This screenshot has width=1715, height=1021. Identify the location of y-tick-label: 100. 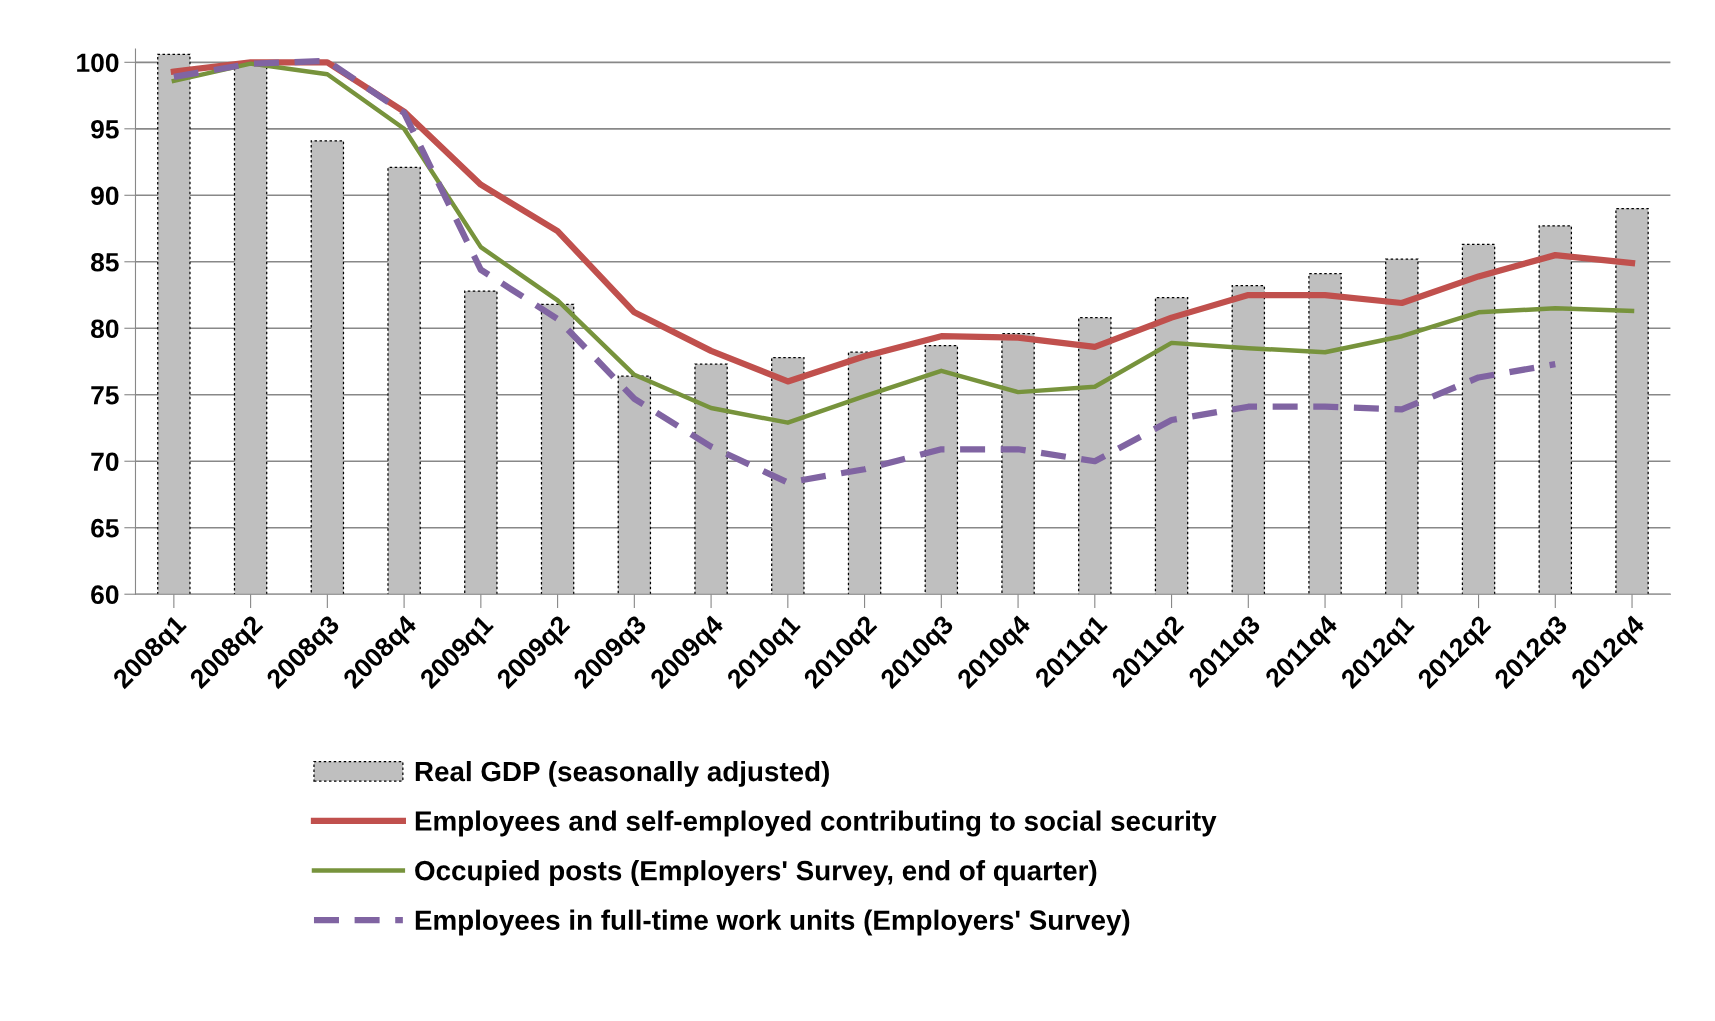
(98, 63).